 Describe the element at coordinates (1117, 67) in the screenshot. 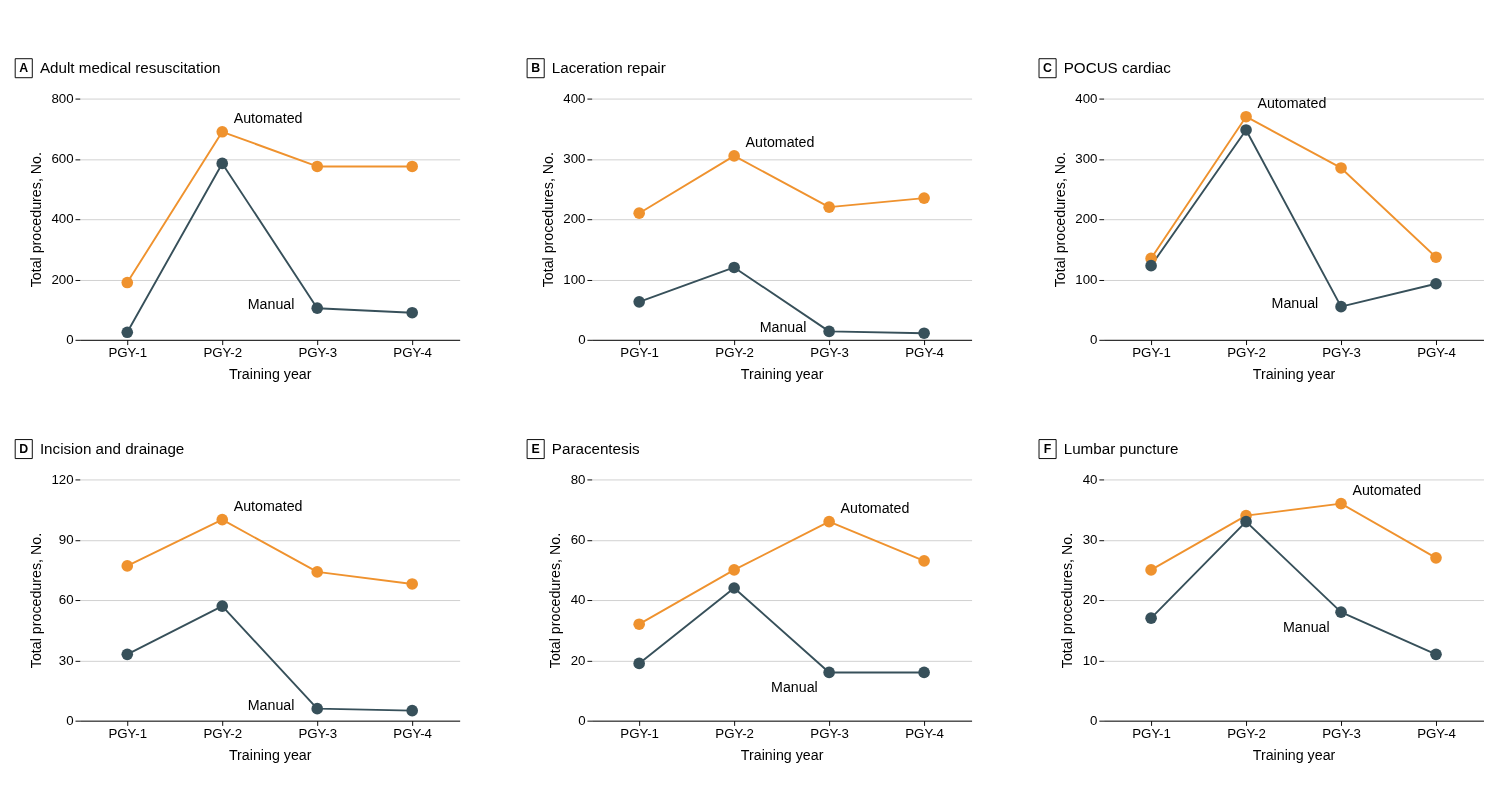

I see `chart-title: POCUS cardiac` at that location.